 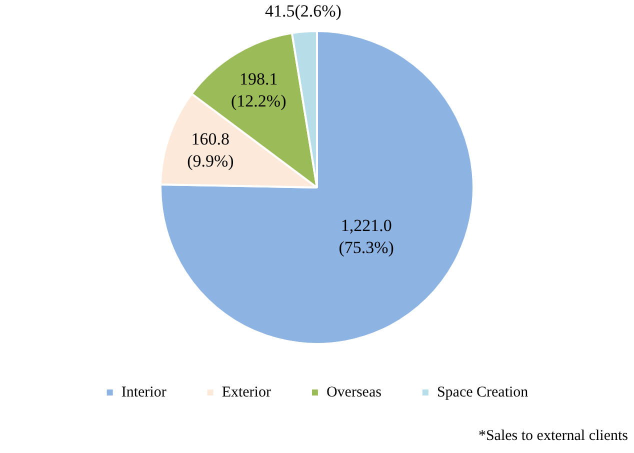 I want to click on legend-label: Interior, so click(x=143, y=392).